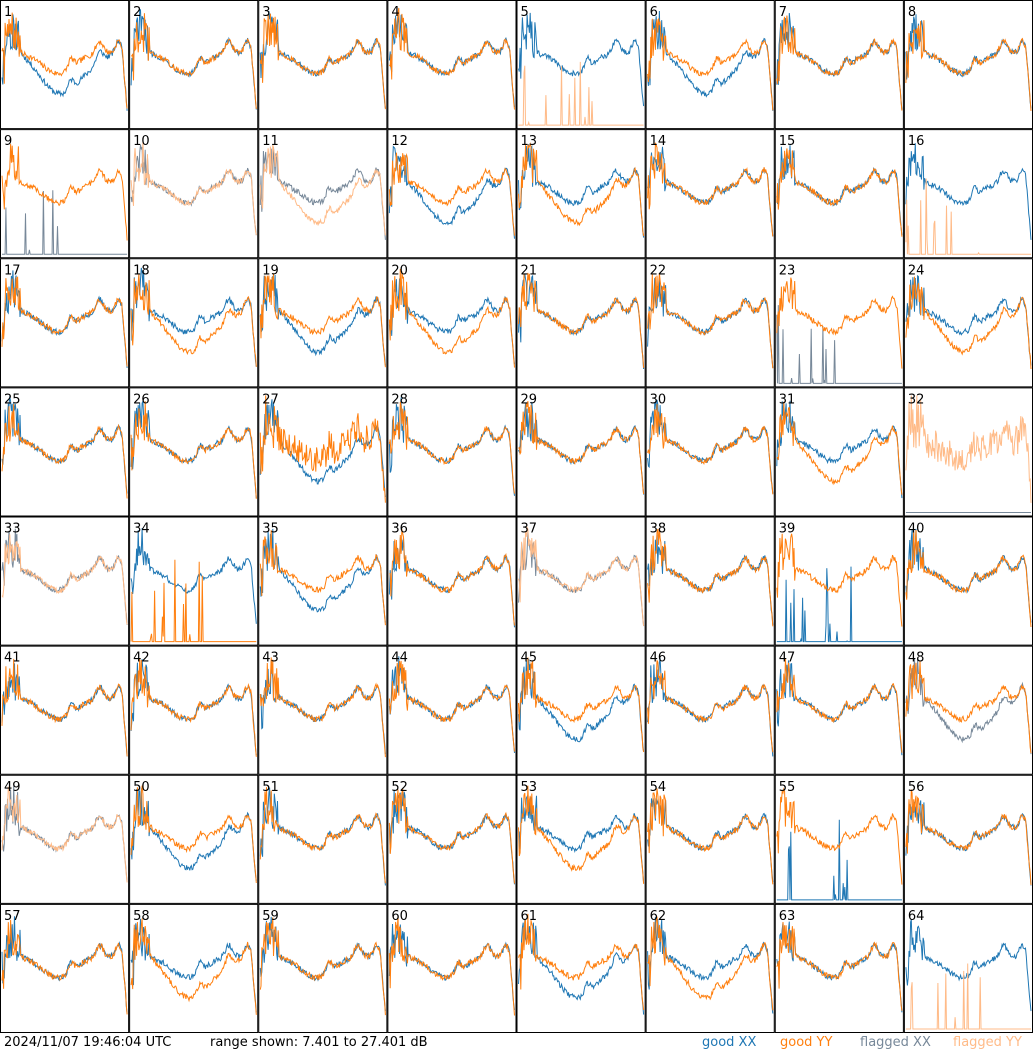 This screenshot has height=1053, width=1033. Describe the element at coordinates (916, 399) in the screenshot. I see `tile-label: 32` at that location.